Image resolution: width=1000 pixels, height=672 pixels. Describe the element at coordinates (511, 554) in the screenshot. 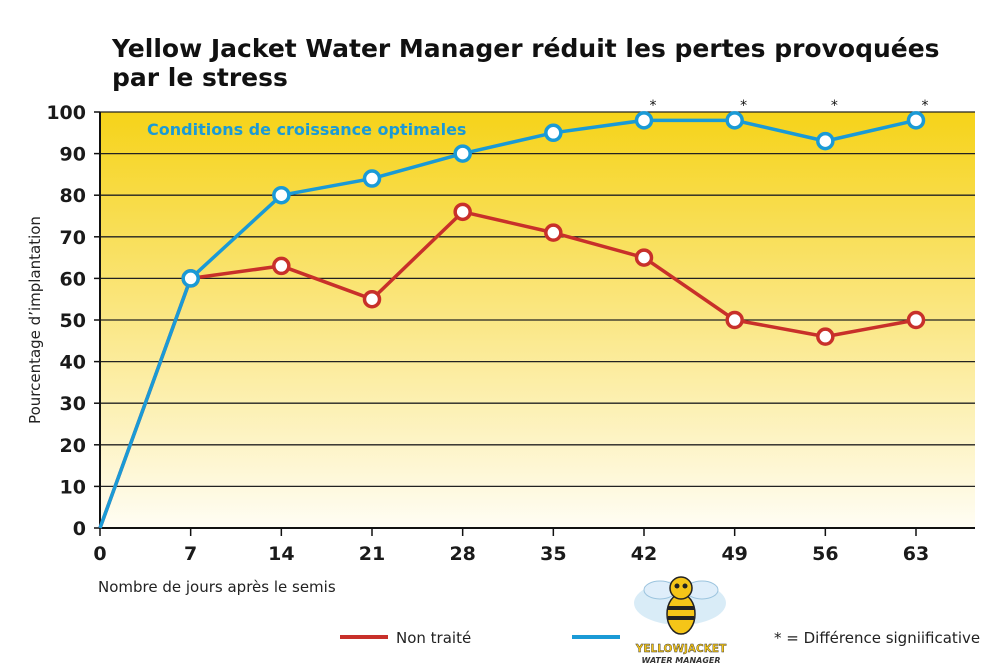

I see `x-tick-labels: 0 7 14 21 28 35 42 49 56 63` at that location.